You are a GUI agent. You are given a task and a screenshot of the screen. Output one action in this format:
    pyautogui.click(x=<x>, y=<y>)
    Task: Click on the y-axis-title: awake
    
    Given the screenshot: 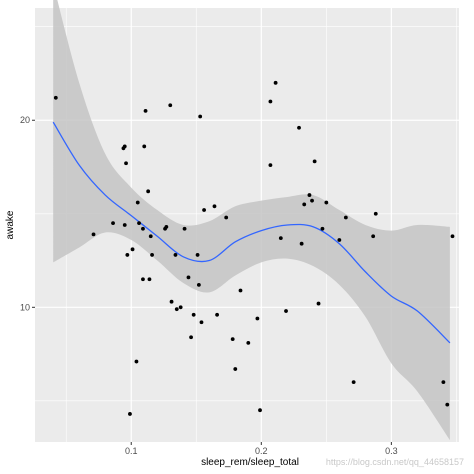 What is the action you would take?
    pyautogui.click(x=10, y=224)
    